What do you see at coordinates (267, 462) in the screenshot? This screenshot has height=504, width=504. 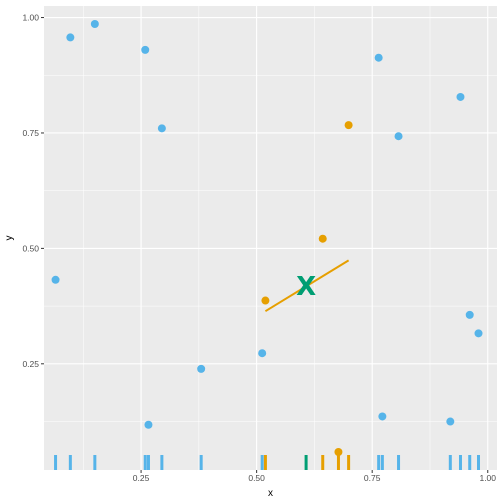 I see `rug-marks` at bounding box center [267, 462].